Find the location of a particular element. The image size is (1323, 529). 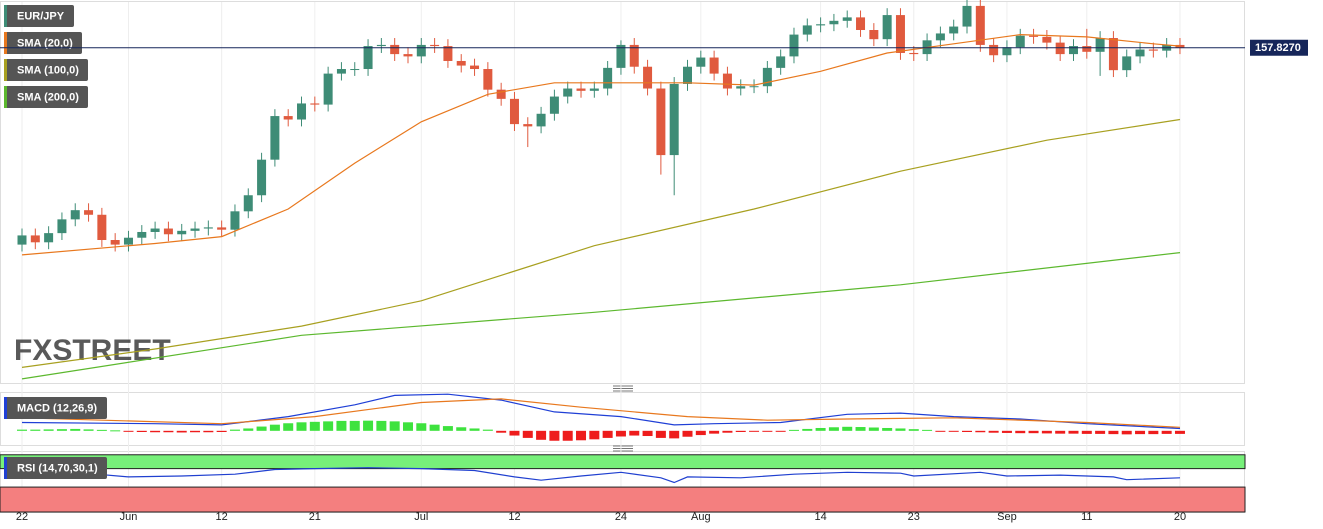

legend-label: SMA (200,0) is located at coordinates (48, 97).